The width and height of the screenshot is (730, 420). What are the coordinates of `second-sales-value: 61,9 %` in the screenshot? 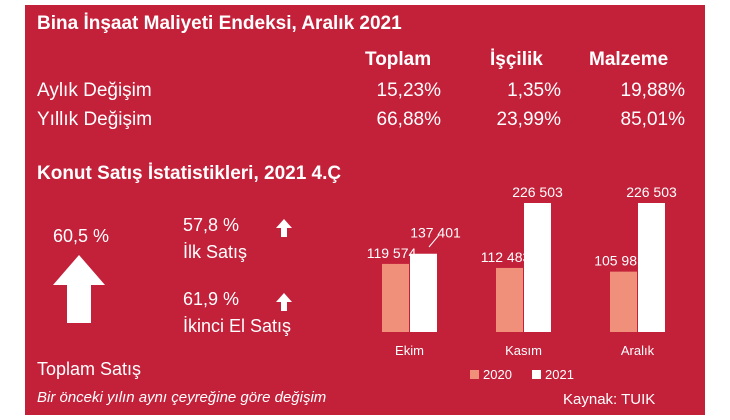 It's located at (211, 299).